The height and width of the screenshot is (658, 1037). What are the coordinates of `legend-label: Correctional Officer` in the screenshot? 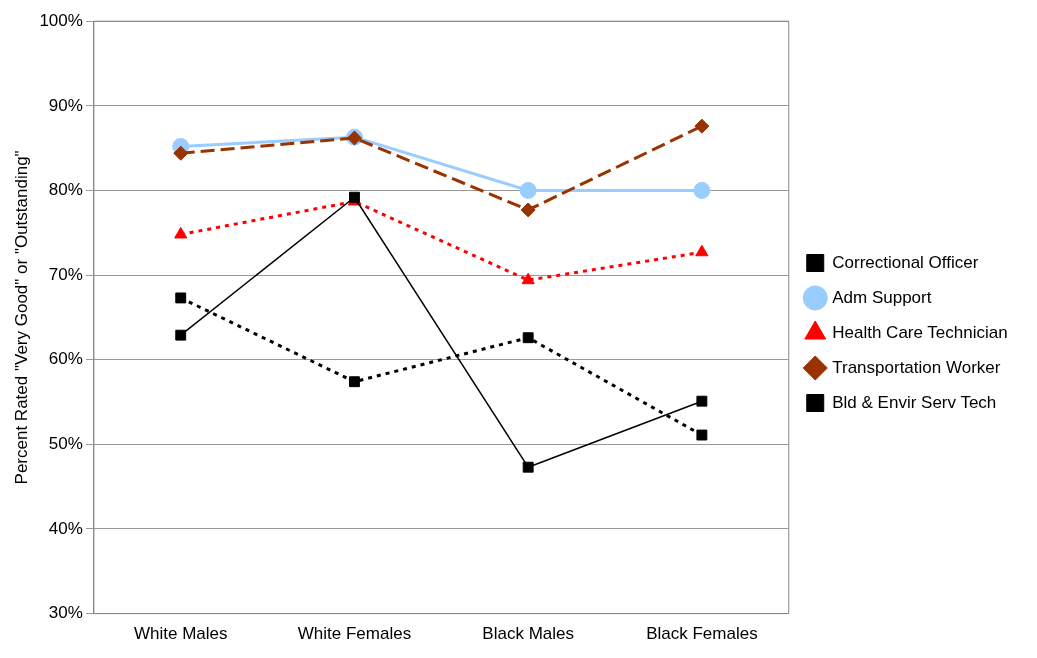 It's located at (905, 262).